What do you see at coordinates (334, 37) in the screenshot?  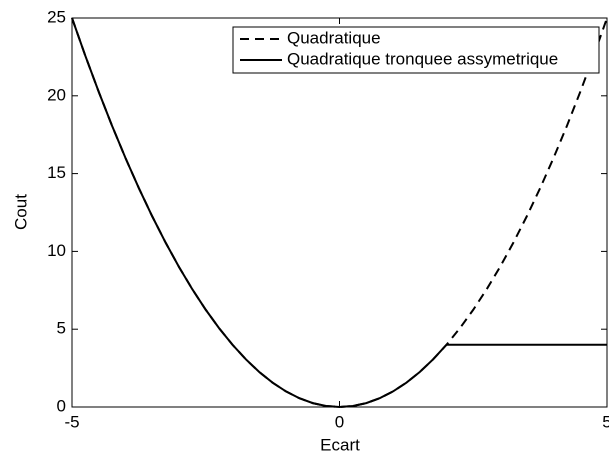 I see `legend-label: Quadratique` at bounding box center [334, 37].